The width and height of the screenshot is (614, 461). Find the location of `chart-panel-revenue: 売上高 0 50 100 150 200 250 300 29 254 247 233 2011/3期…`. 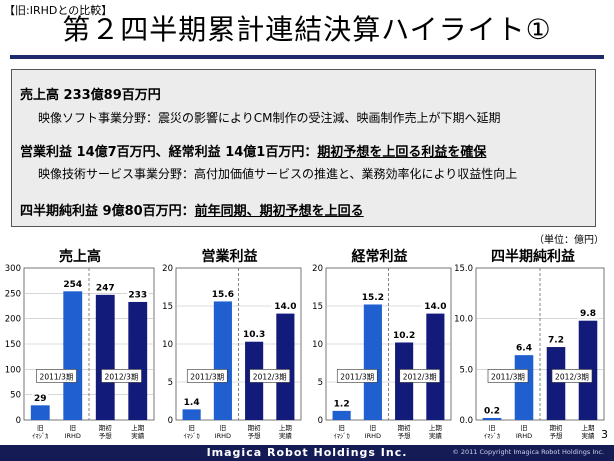

chart-panel-revenue: 売上高 0 50 100 150 200 250 300 29 254 247 233 2011/3期… is located at coordinates (80, 344).